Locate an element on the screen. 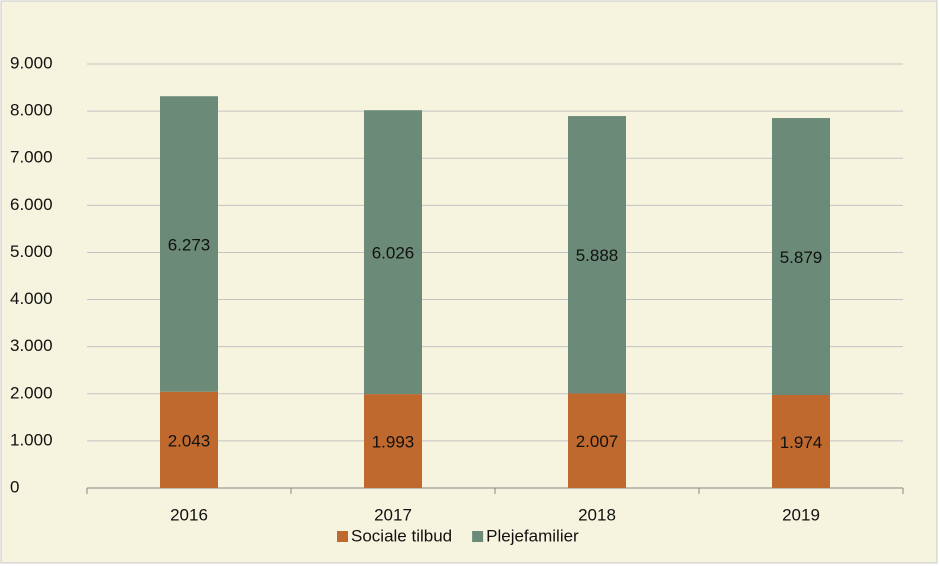 The height and width of the screenshot is (566, 940). y-tick-label: 0 is located at coordinates (14, 486).